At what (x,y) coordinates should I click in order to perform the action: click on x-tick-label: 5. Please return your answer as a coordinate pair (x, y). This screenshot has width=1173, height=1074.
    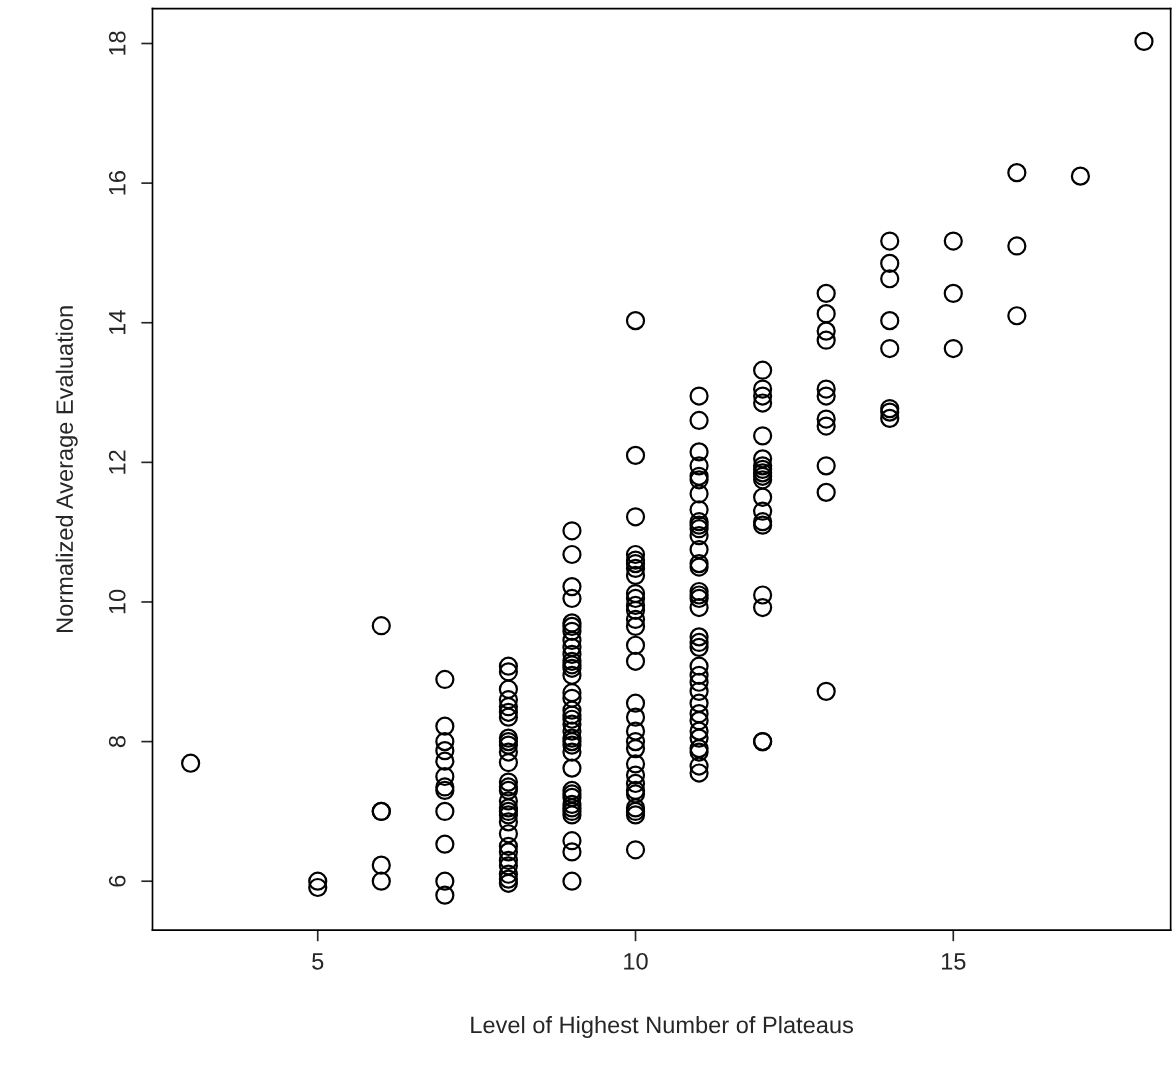
    Looking at the image, I should click on (318, 961).